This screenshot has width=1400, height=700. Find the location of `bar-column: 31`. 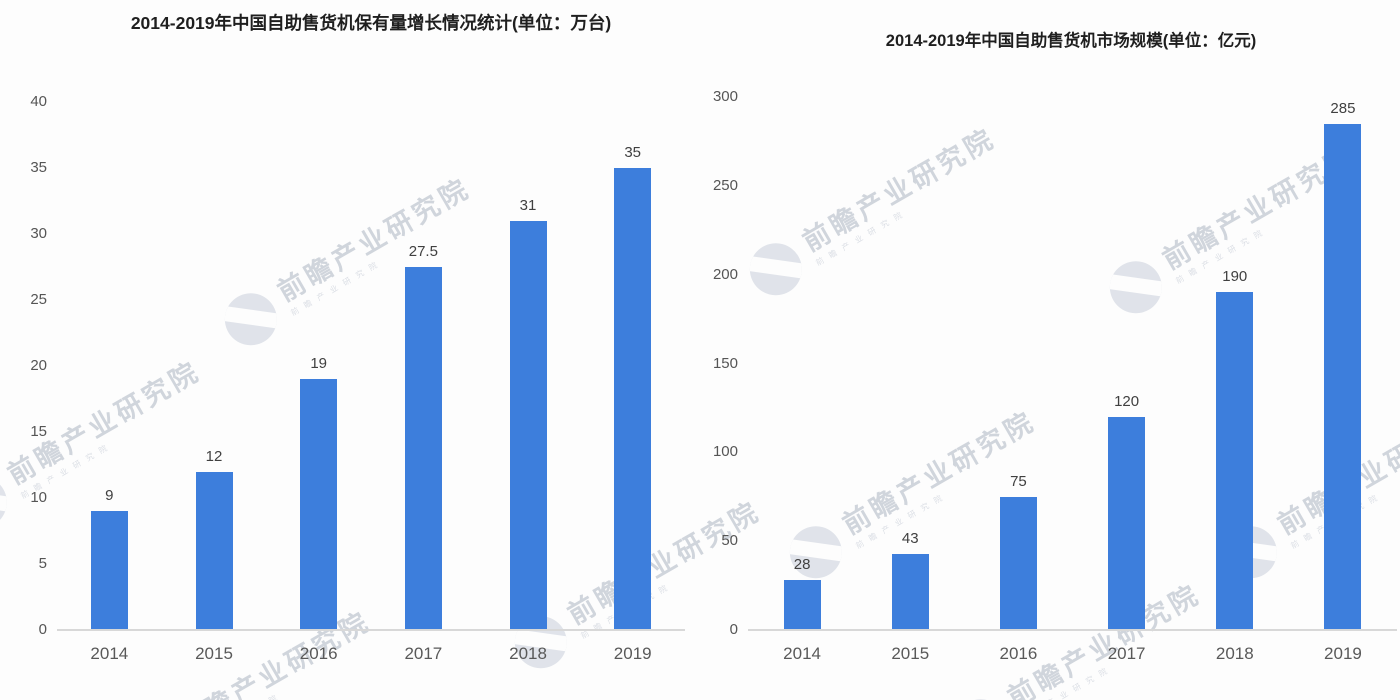

bar-column: 31 is located at coordinates (528, 413).